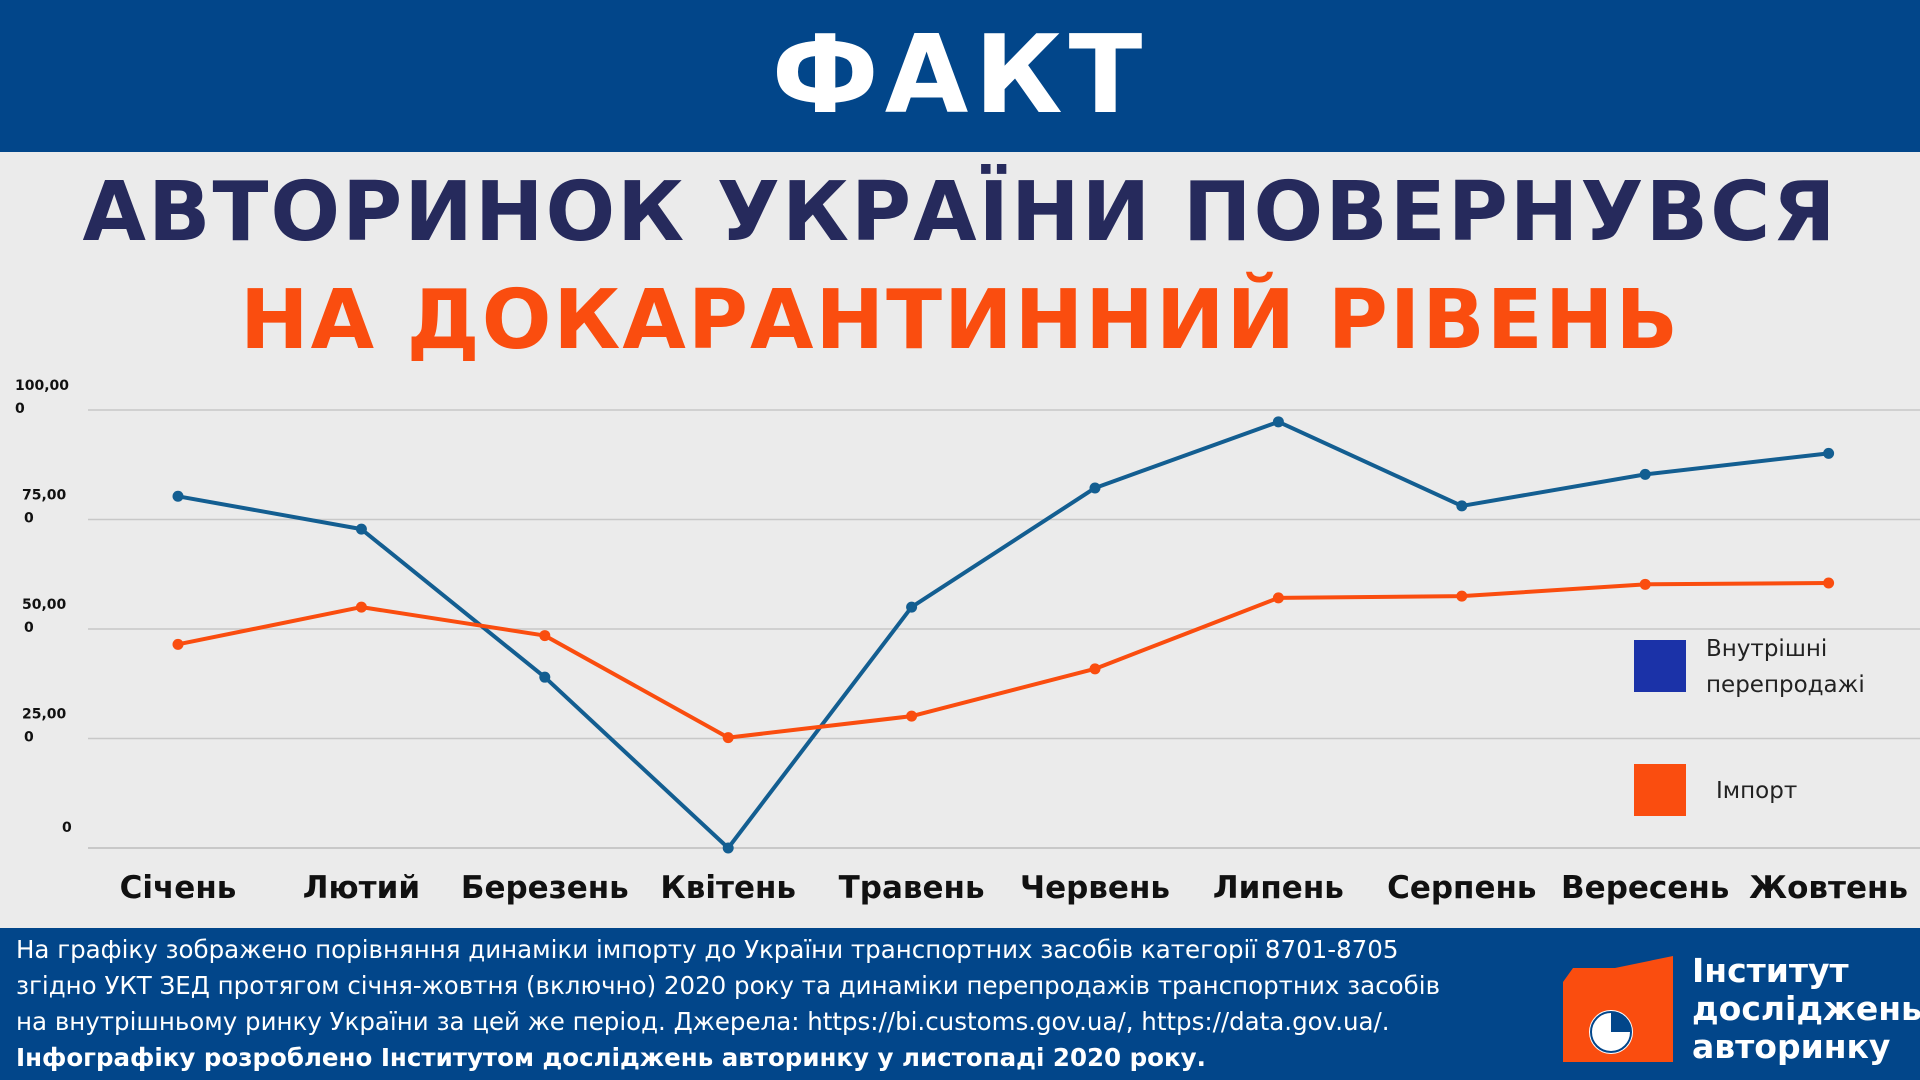 The width and height of the screenshot is (1920, 1080). What do you see at coordinates (1618, 1009) in the screenshot?
I see `institute-logo-icon` at bounding box center [1618, 1009].